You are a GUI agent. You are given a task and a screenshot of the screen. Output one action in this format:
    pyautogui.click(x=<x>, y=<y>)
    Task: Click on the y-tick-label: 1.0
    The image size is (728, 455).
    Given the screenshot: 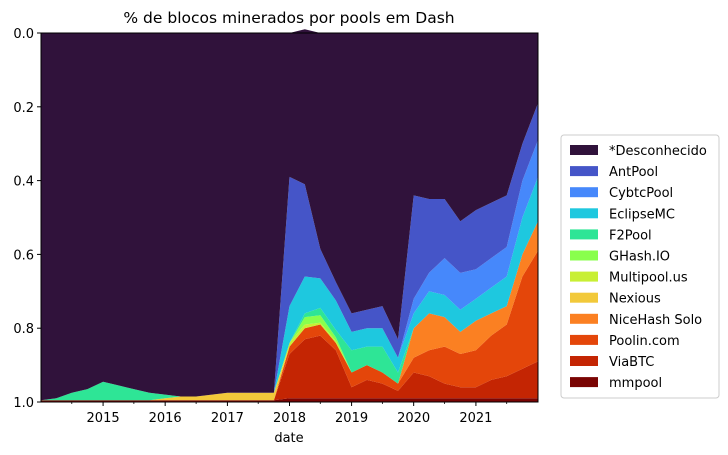 What is the action you would take?
    pyautogui.click(x=23, y=403)
    